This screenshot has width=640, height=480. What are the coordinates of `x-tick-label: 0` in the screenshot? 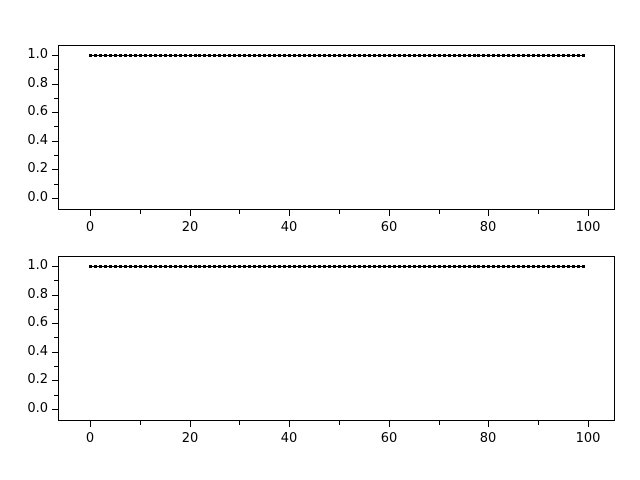 It's located at (90, 438).